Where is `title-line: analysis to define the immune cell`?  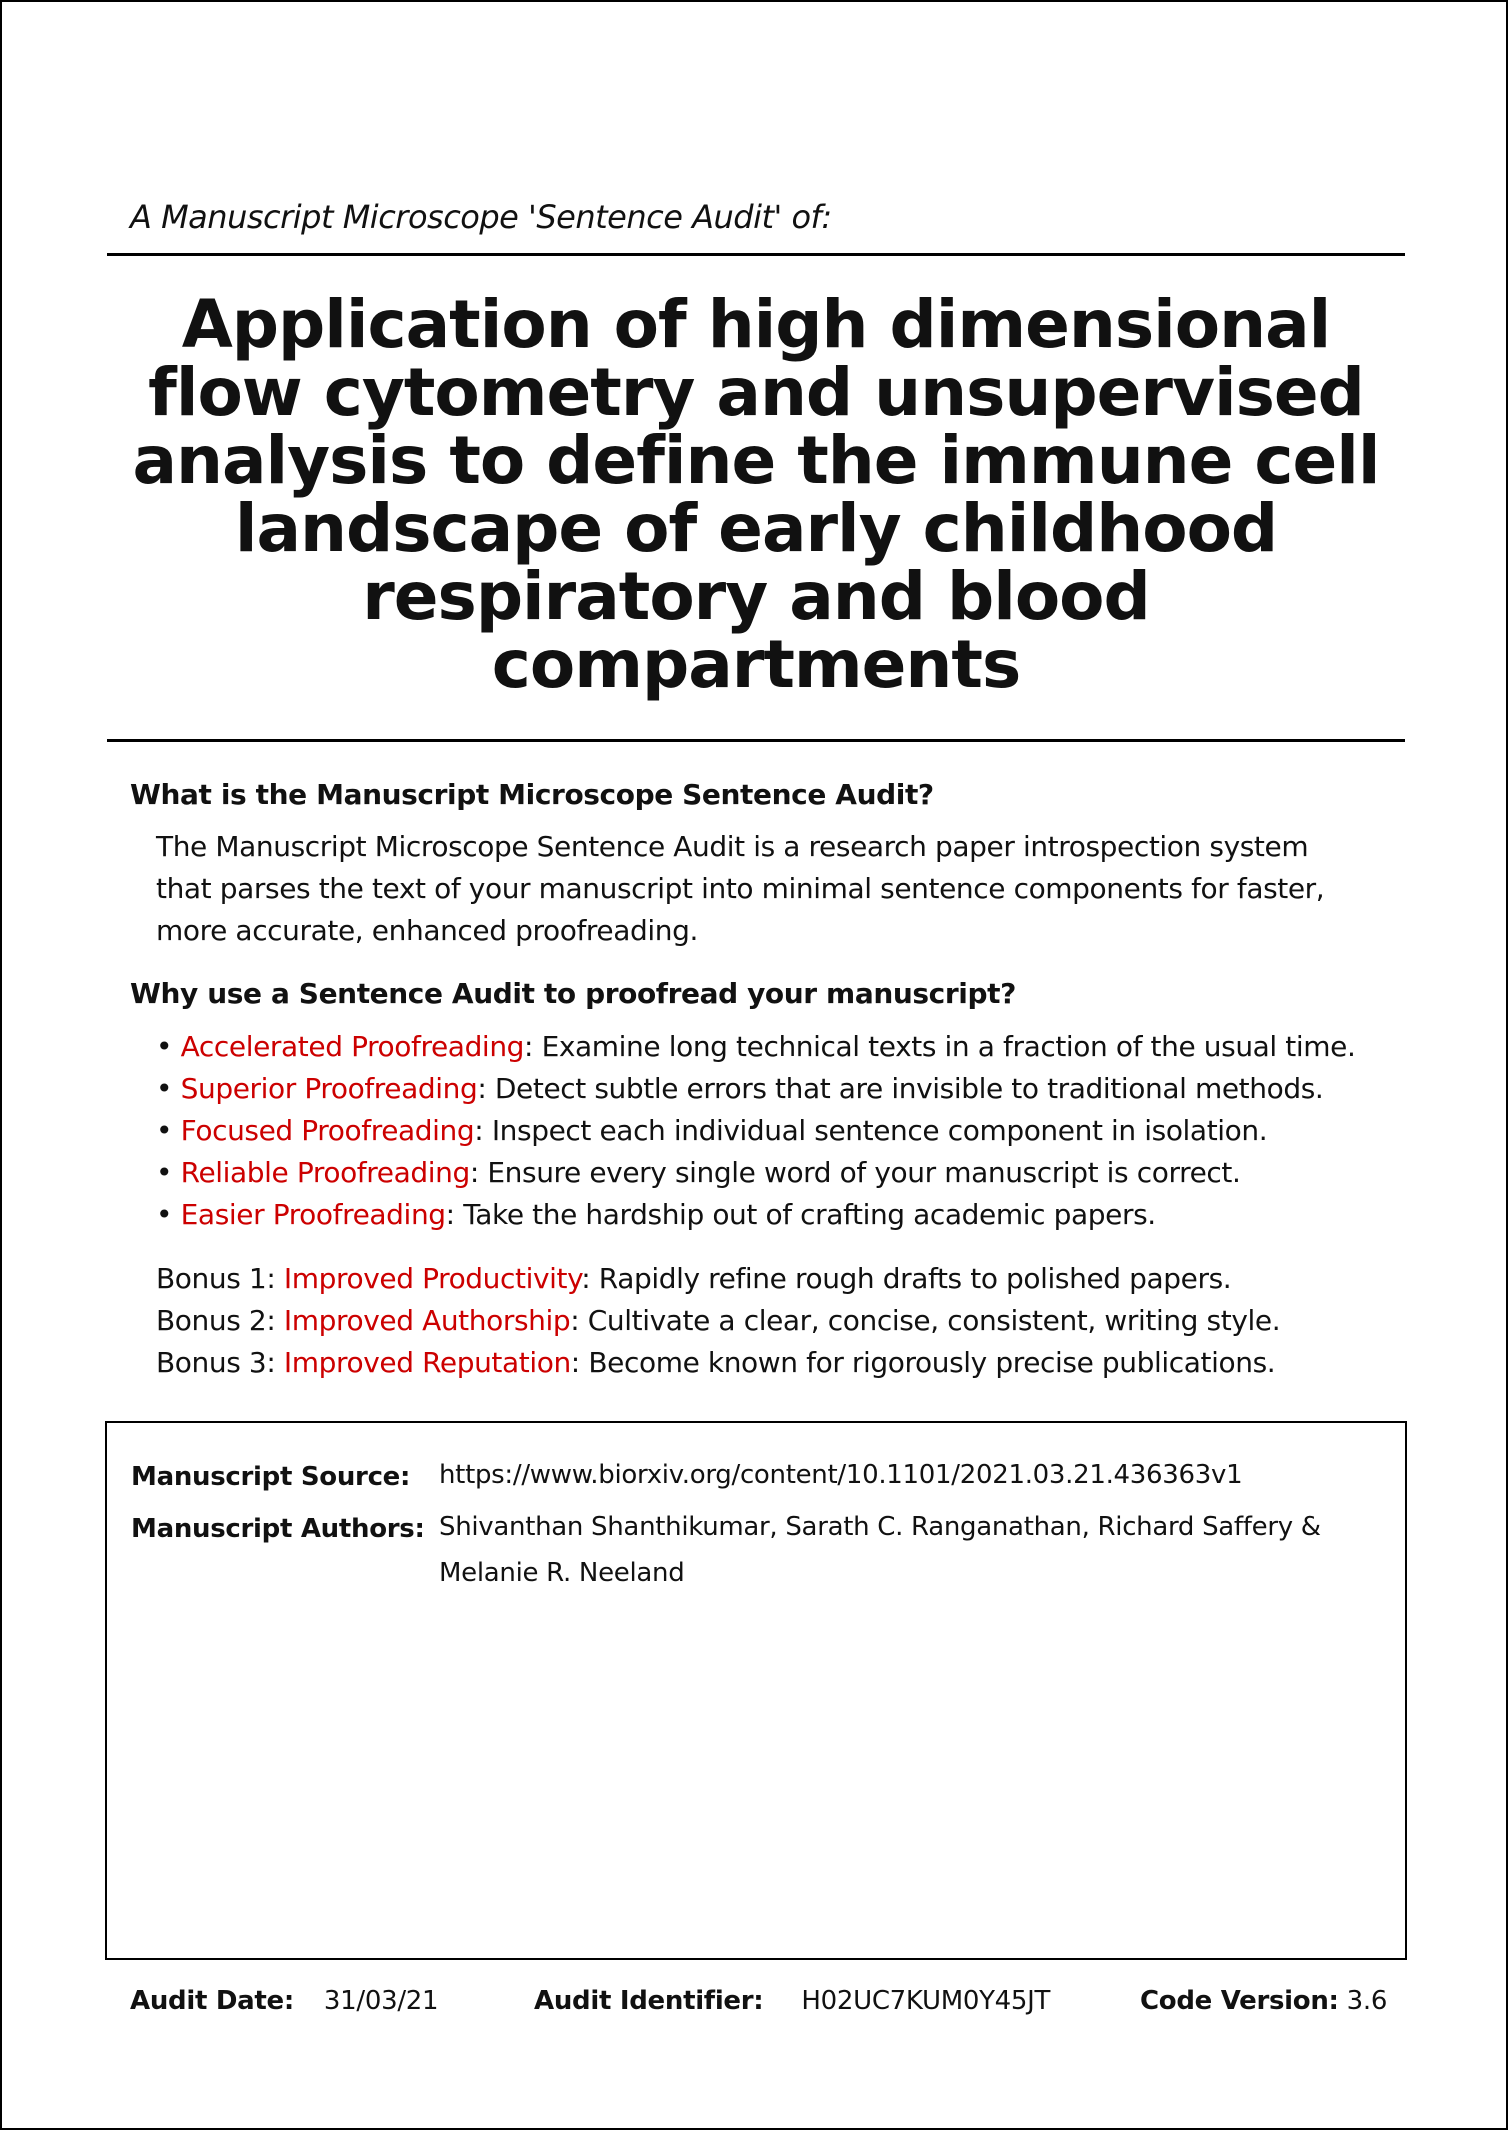 title-line: analysis to define the immune cell is located at coordinates (756, 460).